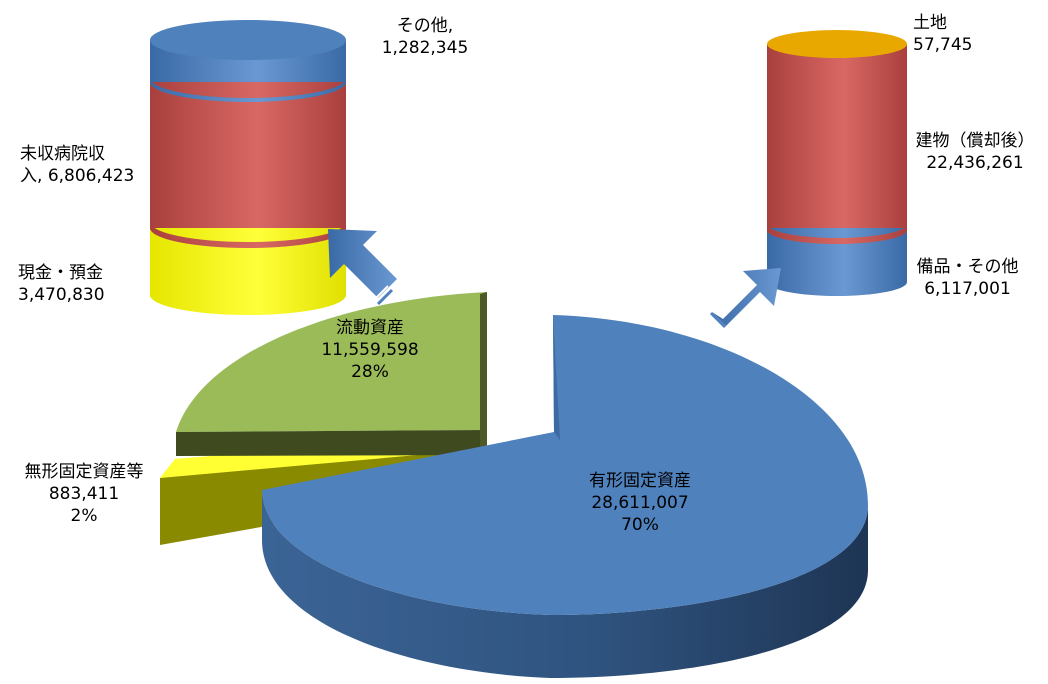 The width and height of the screenshot is (1048, 684). Describe the element at coordinates (975, 141) in the screenshot. I see `right-building-label: 建物（償却後）` at that location.